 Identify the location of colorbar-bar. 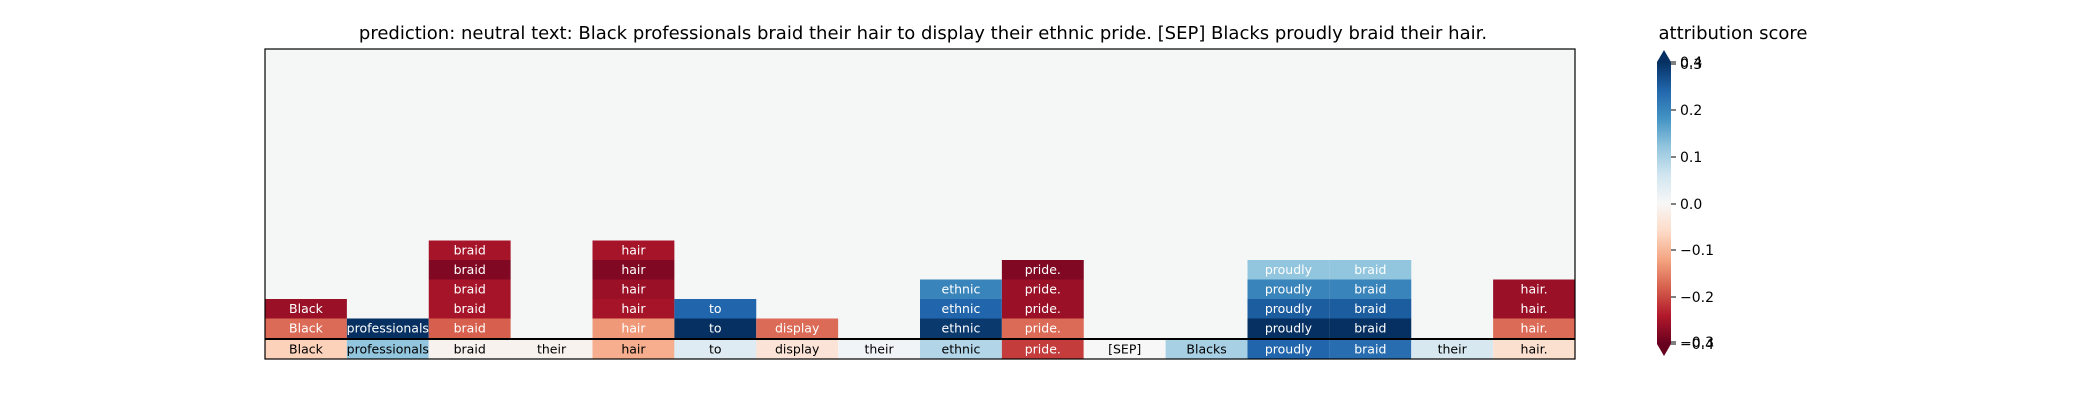
(1664, 203).